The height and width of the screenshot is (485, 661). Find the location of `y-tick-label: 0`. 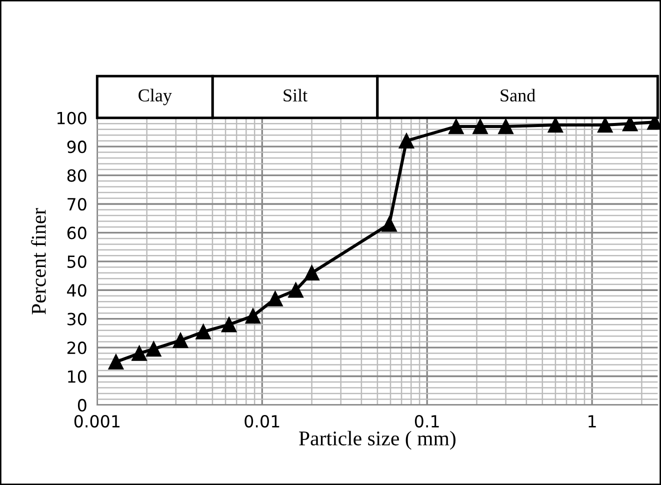

y-tick-label: 0 is located at coordinates (82, 405).